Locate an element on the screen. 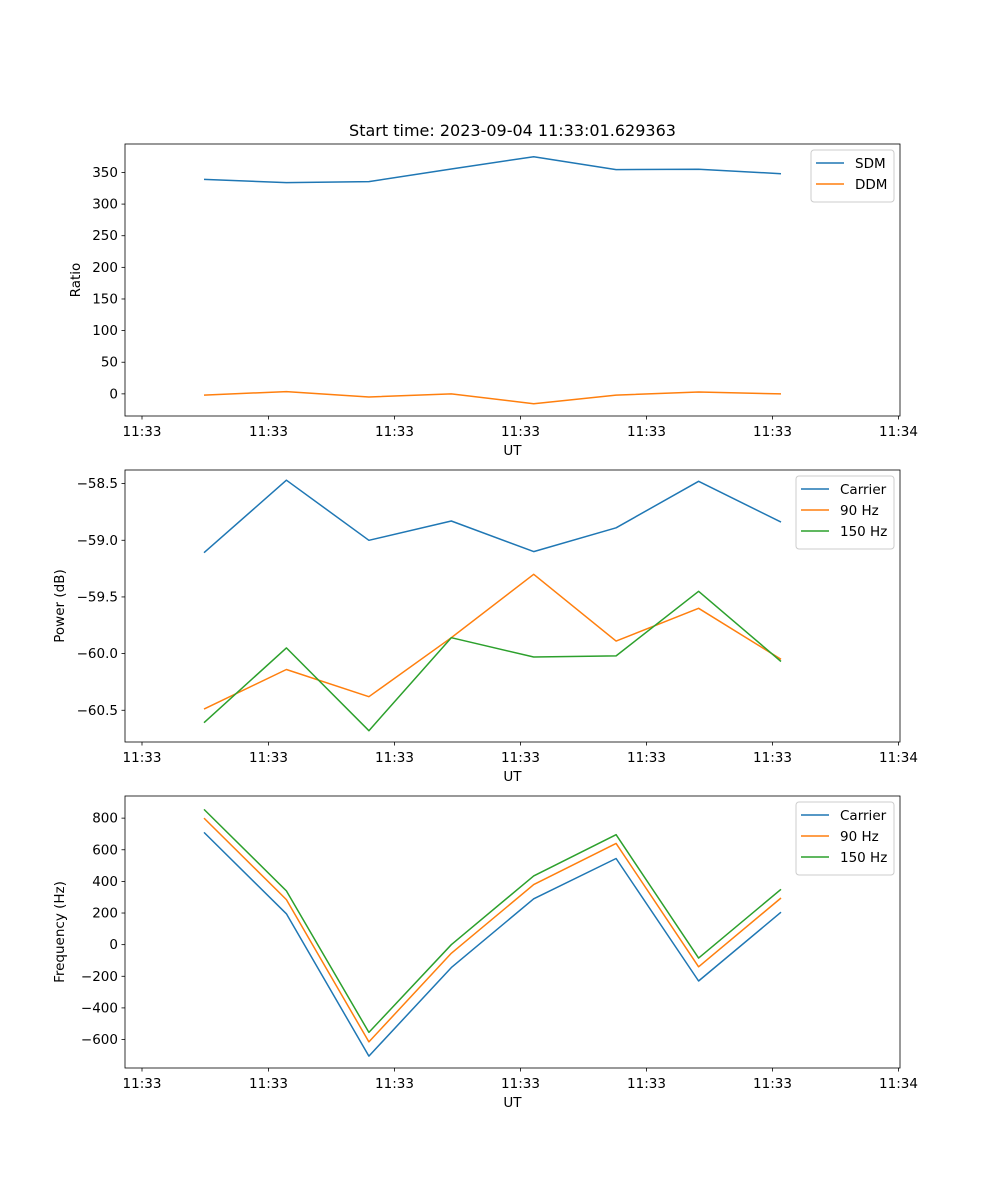  y-tick-label: 100 is located at coordinates (105, 331).